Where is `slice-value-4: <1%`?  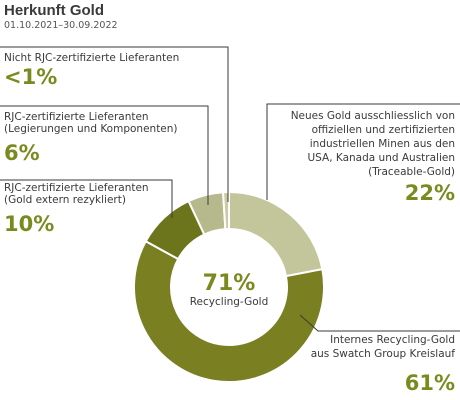
slice-value-4: <1% is located at coordinates (30, 77).